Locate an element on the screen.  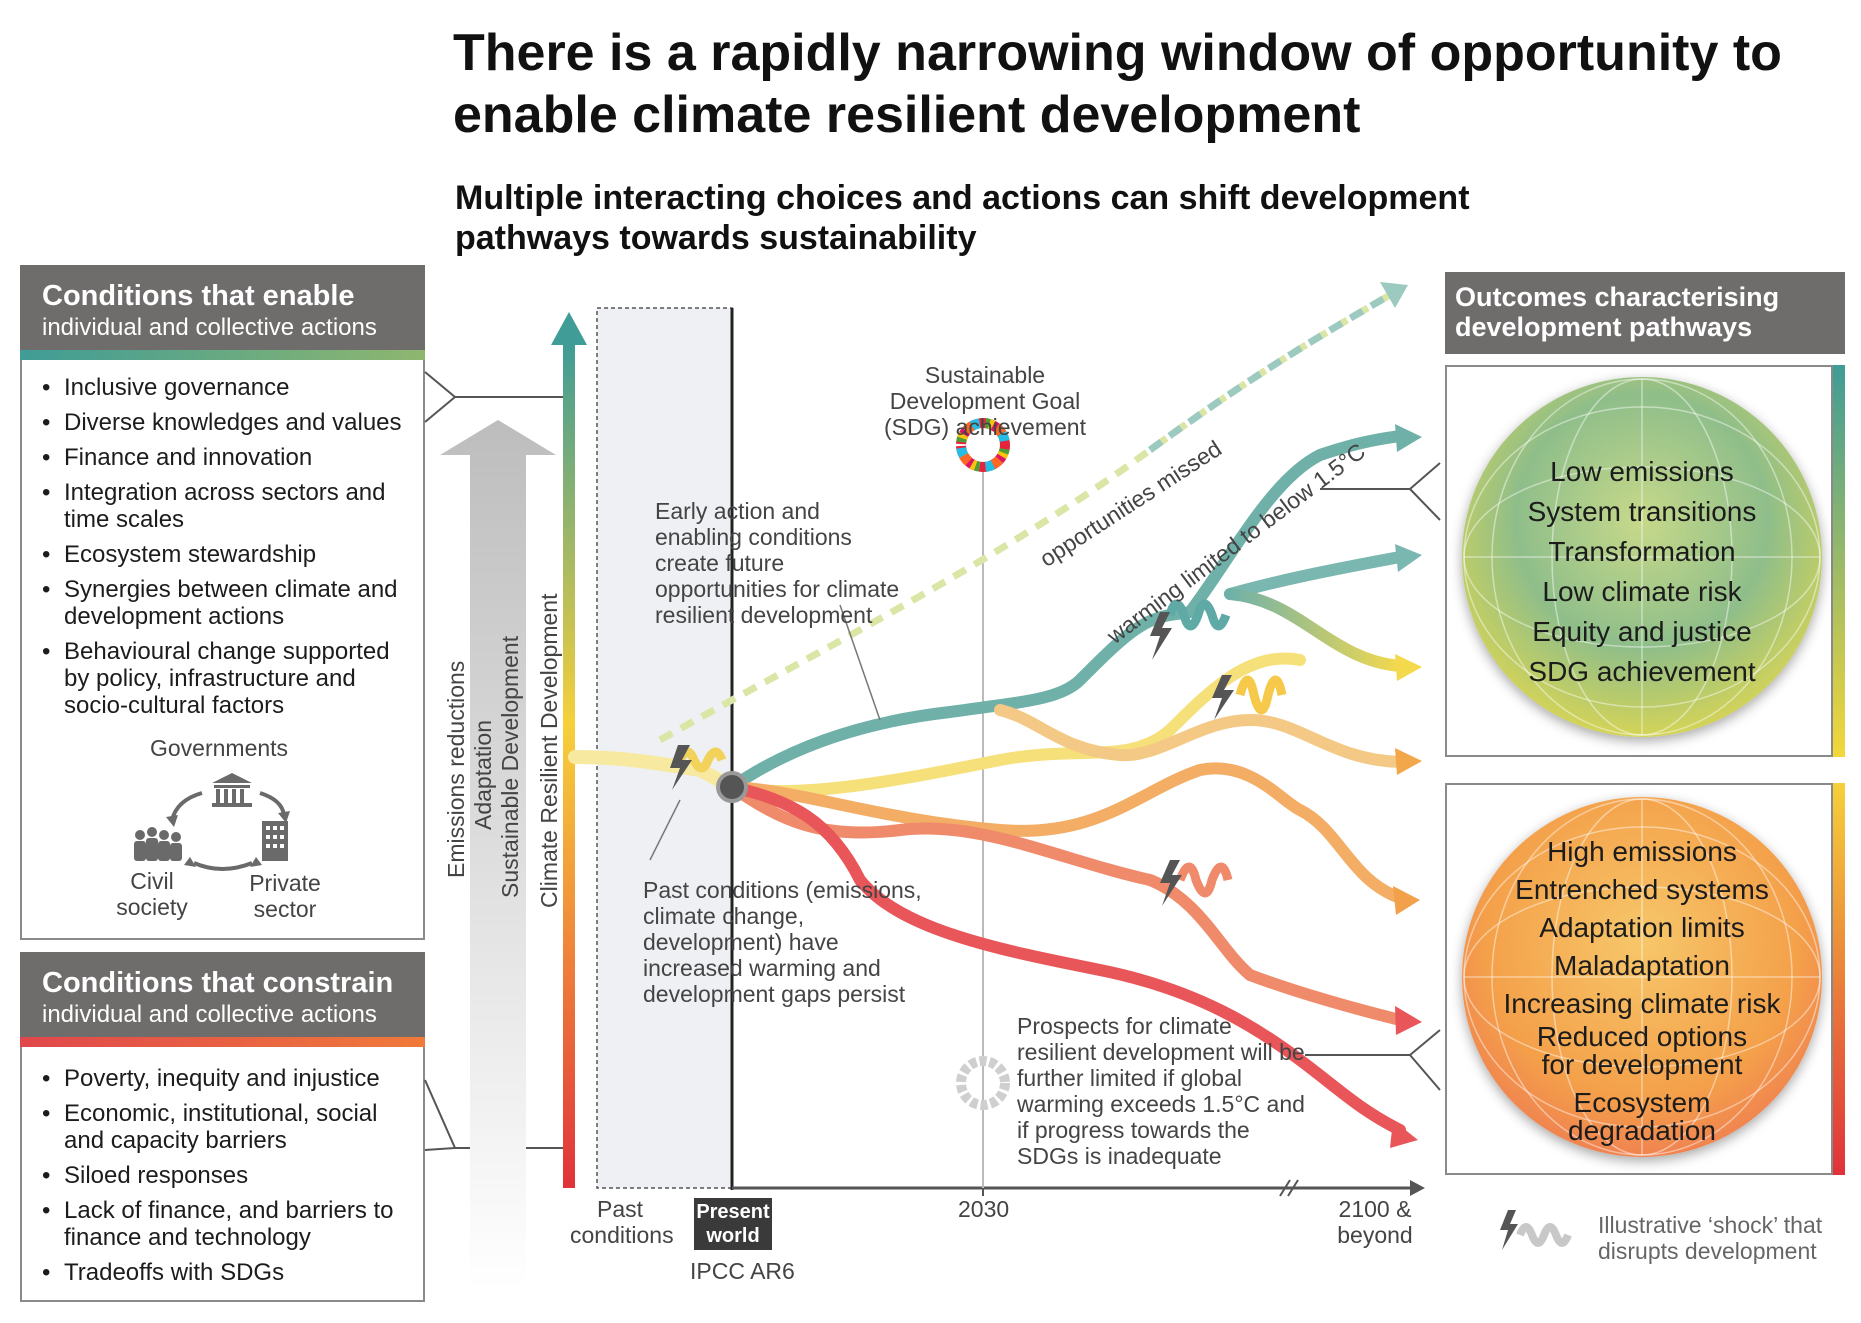
sdg-wheel-icon is located at coordinates (983, 445).